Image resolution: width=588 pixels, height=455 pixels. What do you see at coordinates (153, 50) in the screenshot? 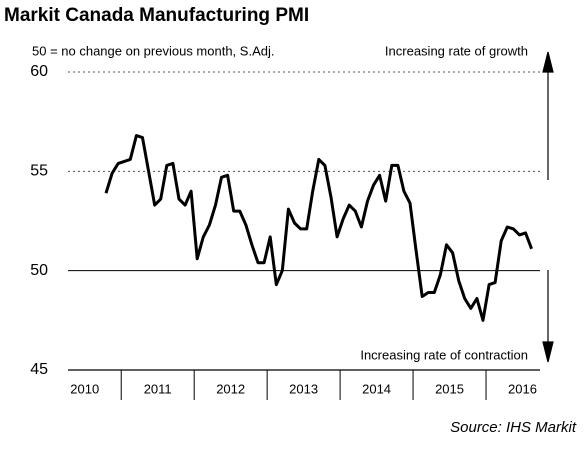
I see `subtitle: 50 = no change on previous month, S.Adj.` at bounding box center [153, 50].